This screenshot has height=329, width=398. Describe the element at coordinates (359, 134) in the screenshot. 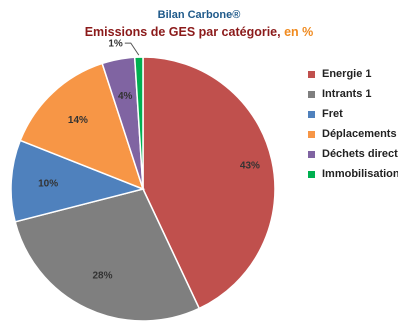

I see `legend-label: Déplacements` at that location.